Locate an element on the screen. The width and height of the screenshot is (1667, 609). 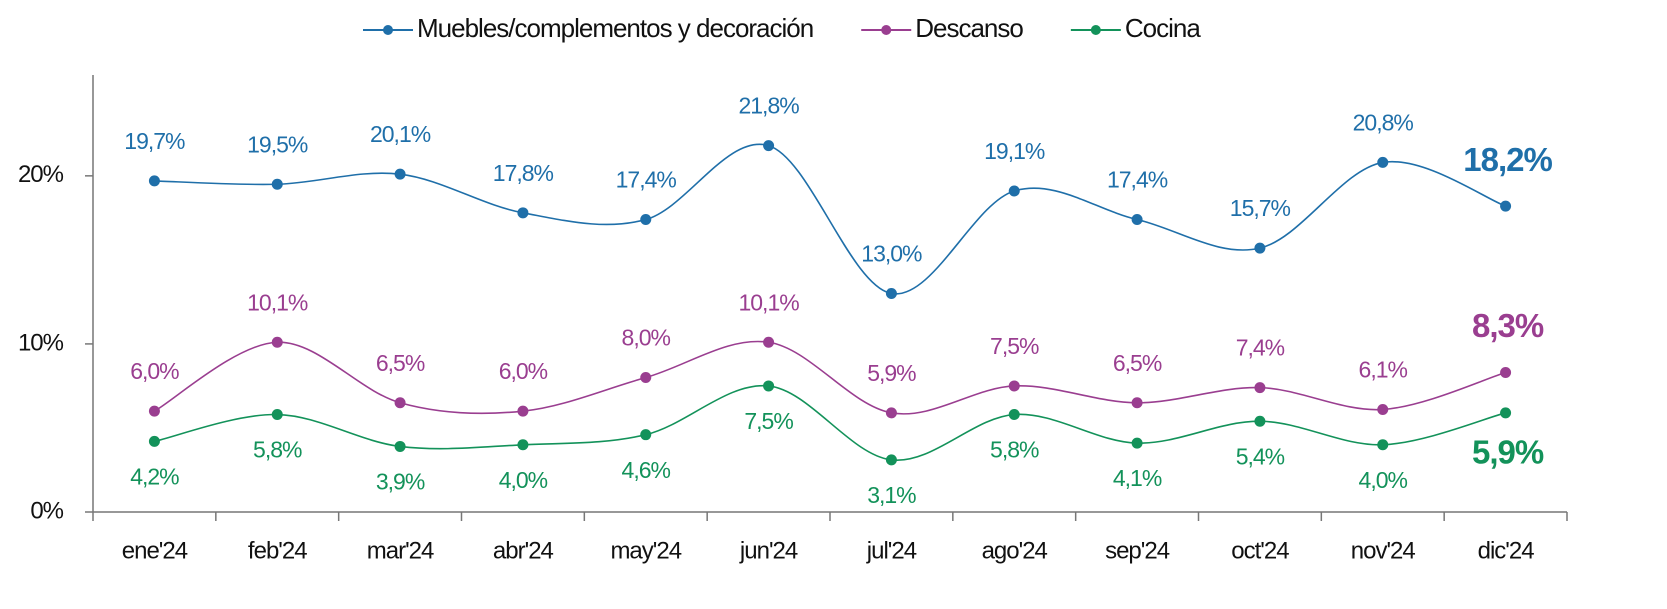
x-tick-label: jul'24 is located at coordinates (891, 550).